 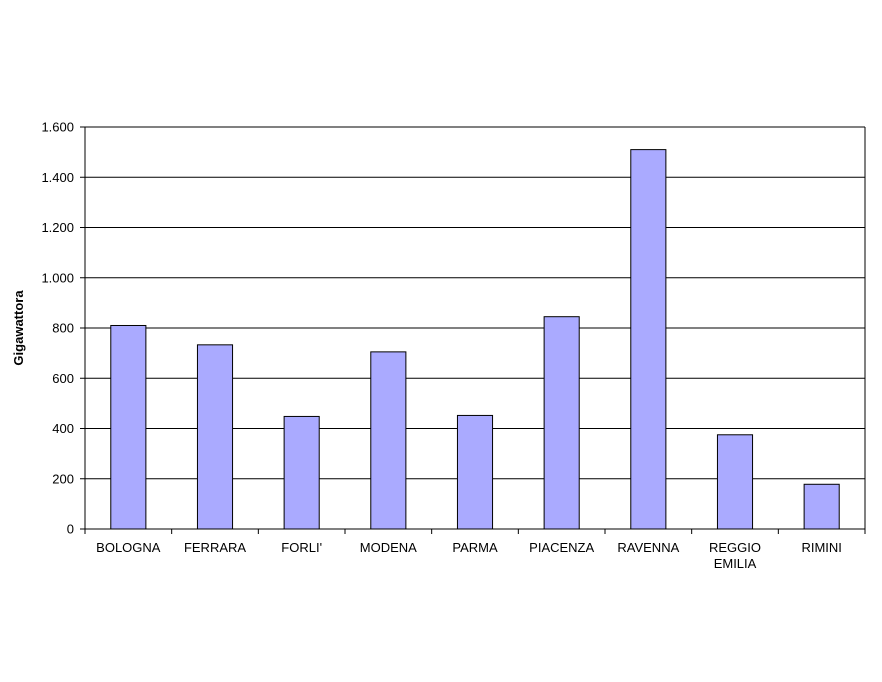 What do you see at coordinates (648, 547) in the screenshot?
I see `x-tick-label: RAVENNA` at bounding box center [648, 547].